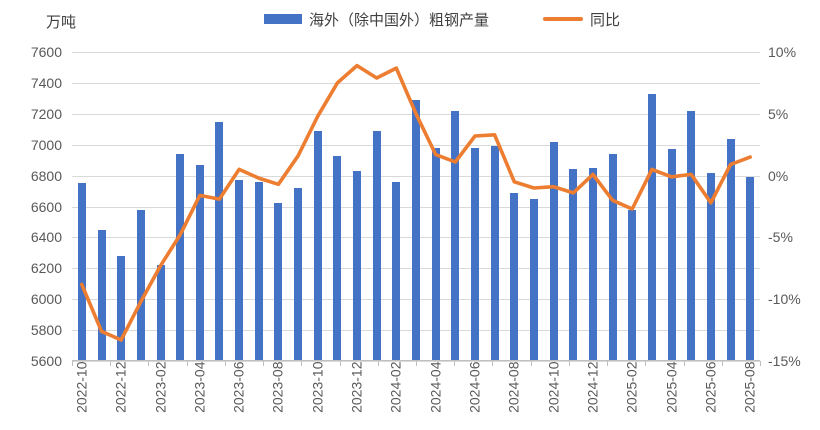 This screenshot has width=820, height=430. I want to click on right-axis-tick-label: 0%, so click(778, 175).